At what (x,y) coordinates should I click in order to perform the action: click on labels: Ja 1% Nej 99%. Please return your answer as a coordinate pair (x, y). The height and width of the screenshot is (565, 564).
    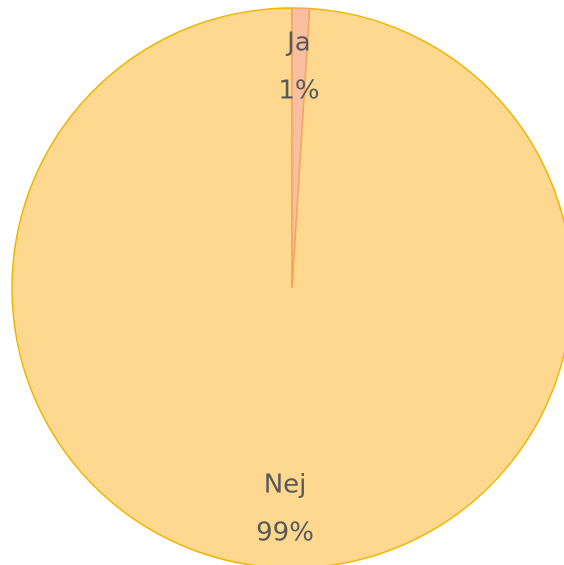
    Looking at the image, I should click on (287, 287).